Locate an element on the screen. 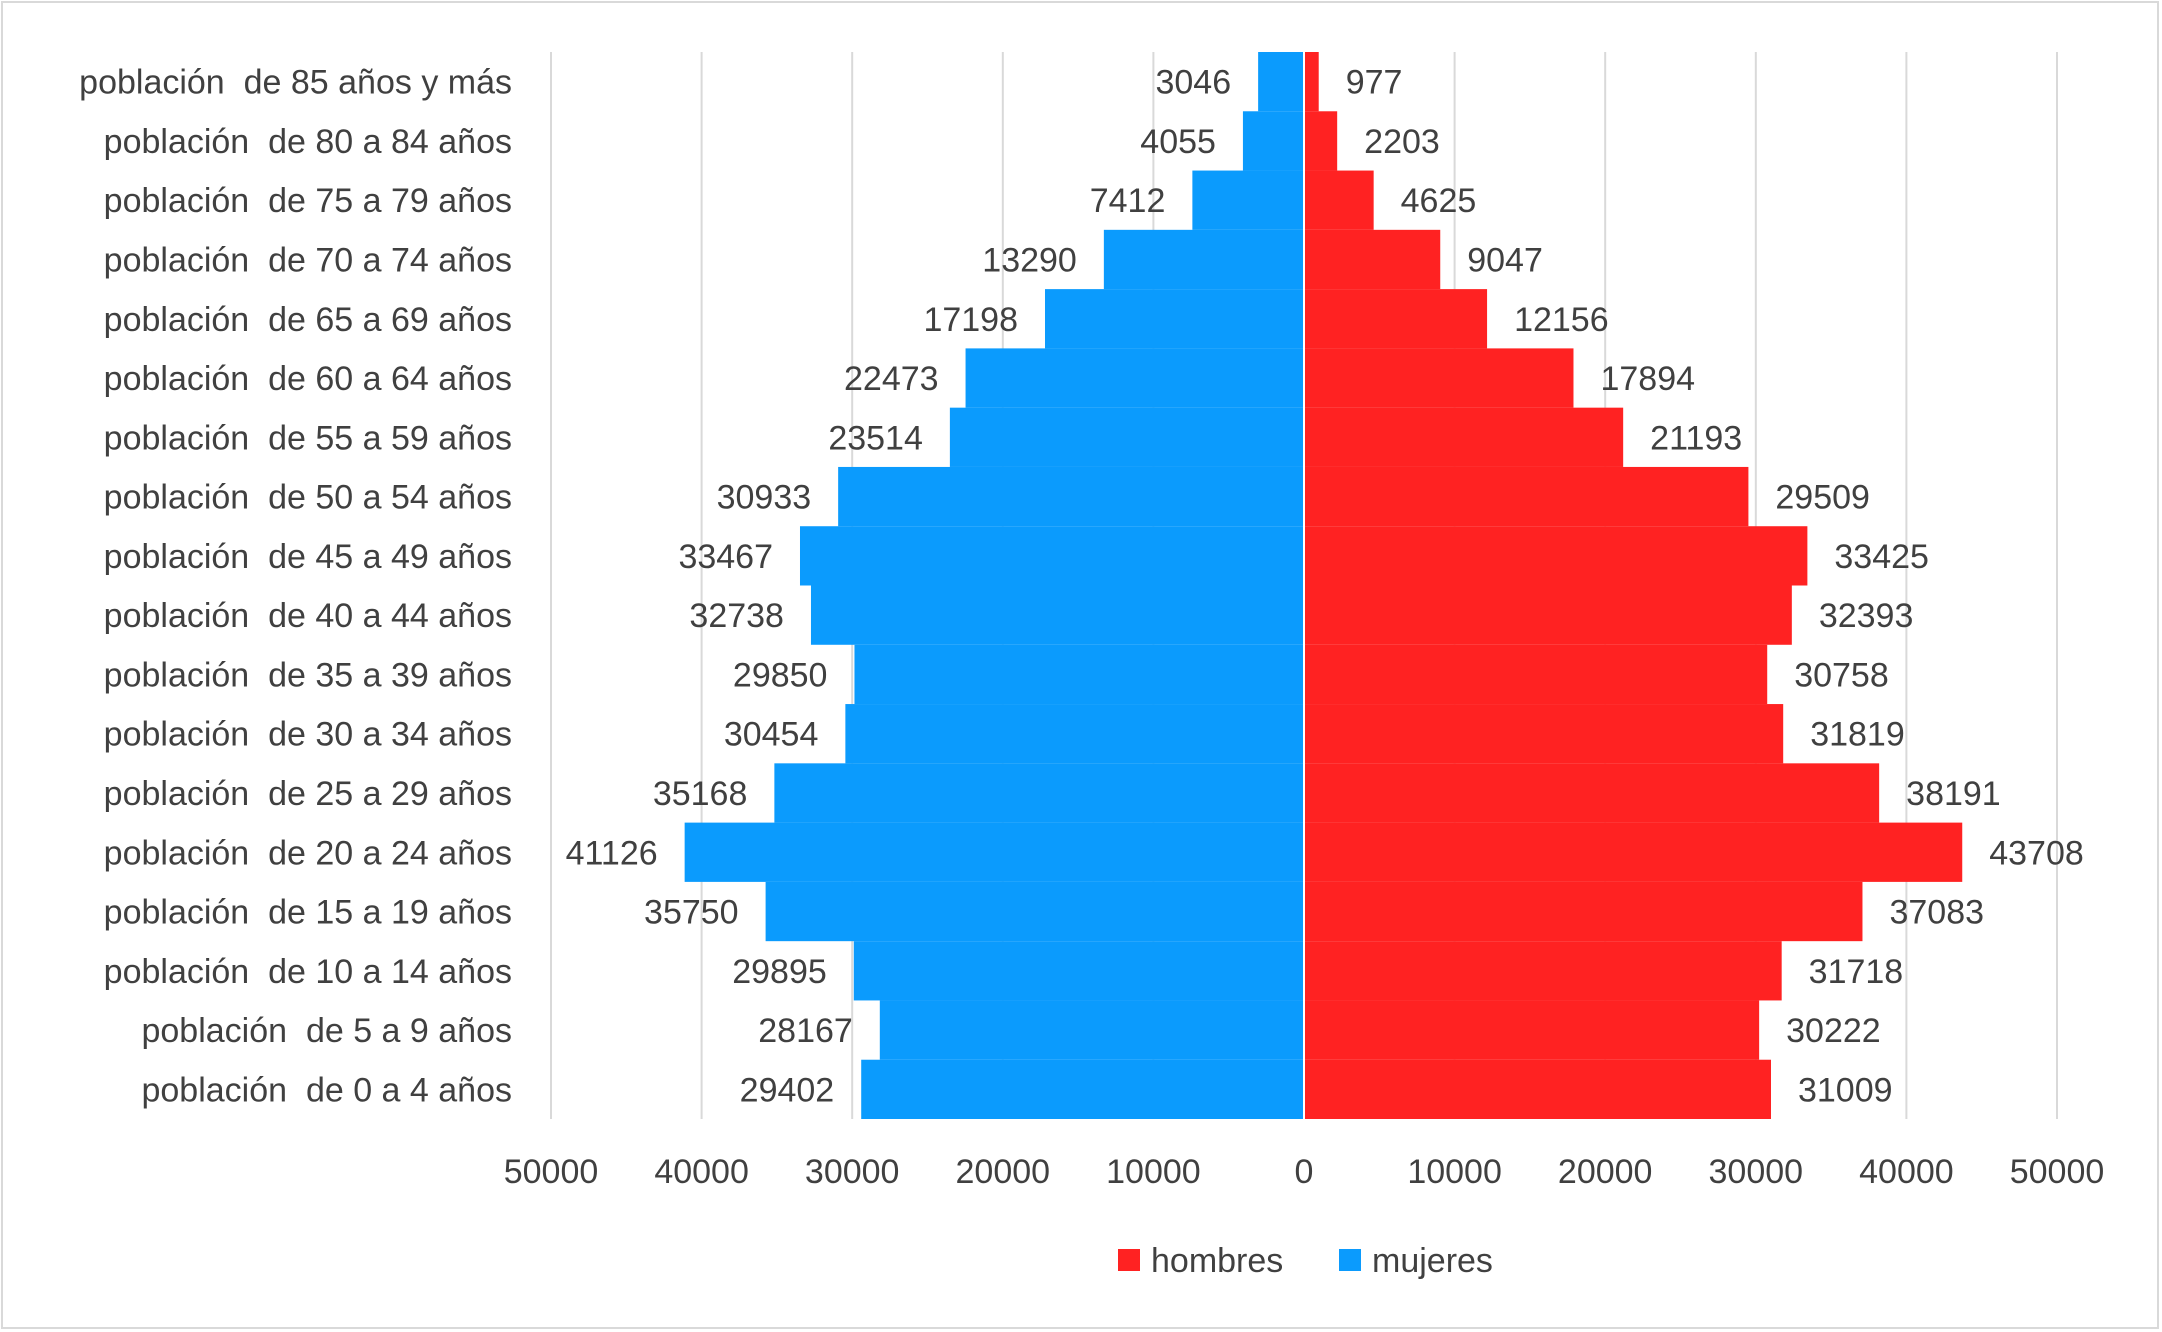 The image size is (2162, 1332). category-label: población de 85 años y más is located at coordinates (295, 83).